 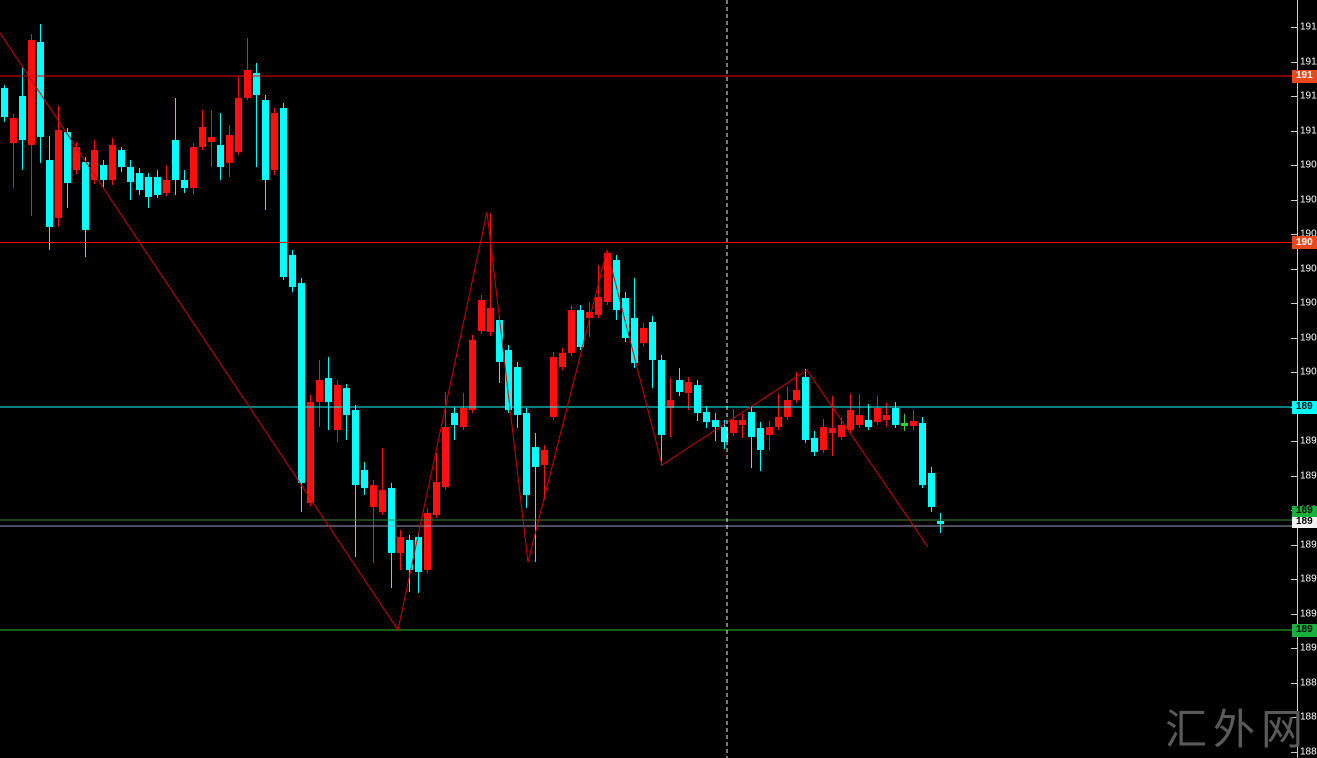 I want to click on price-level-tag: 190, so click(x=1304, y=242).